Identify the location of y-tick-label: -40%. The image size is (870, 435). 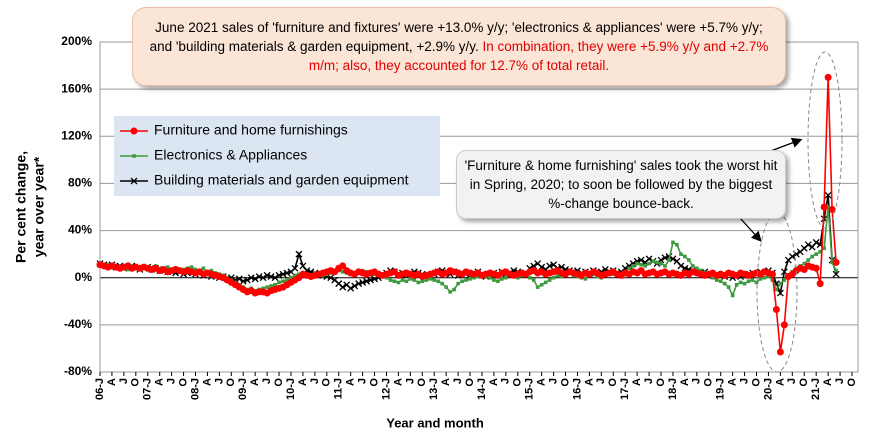
(78, 324).